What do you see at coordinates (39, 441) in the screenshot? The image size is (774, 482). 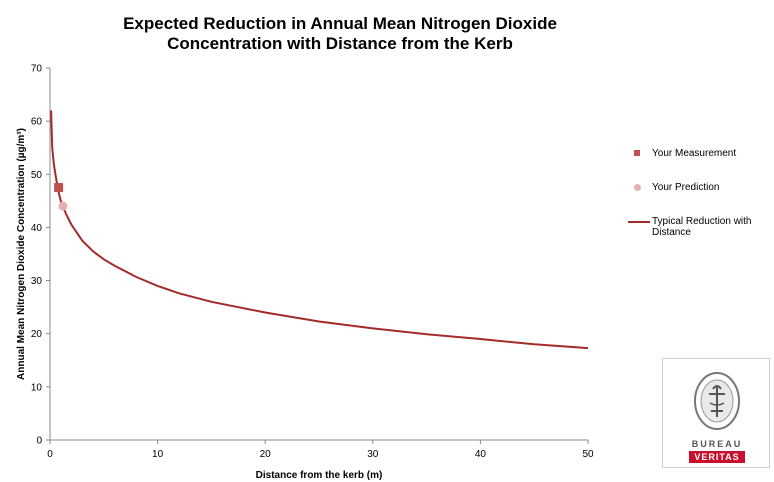 I see `y-tick-label: 0` at bounding box center [39, 441].